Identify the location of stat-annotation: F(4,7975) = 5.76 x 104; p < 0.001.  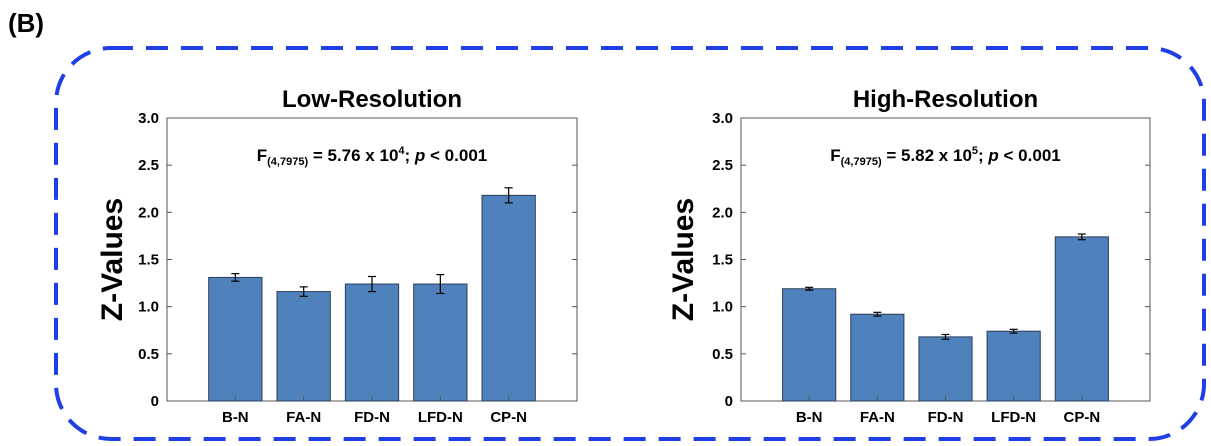
(372, 156).